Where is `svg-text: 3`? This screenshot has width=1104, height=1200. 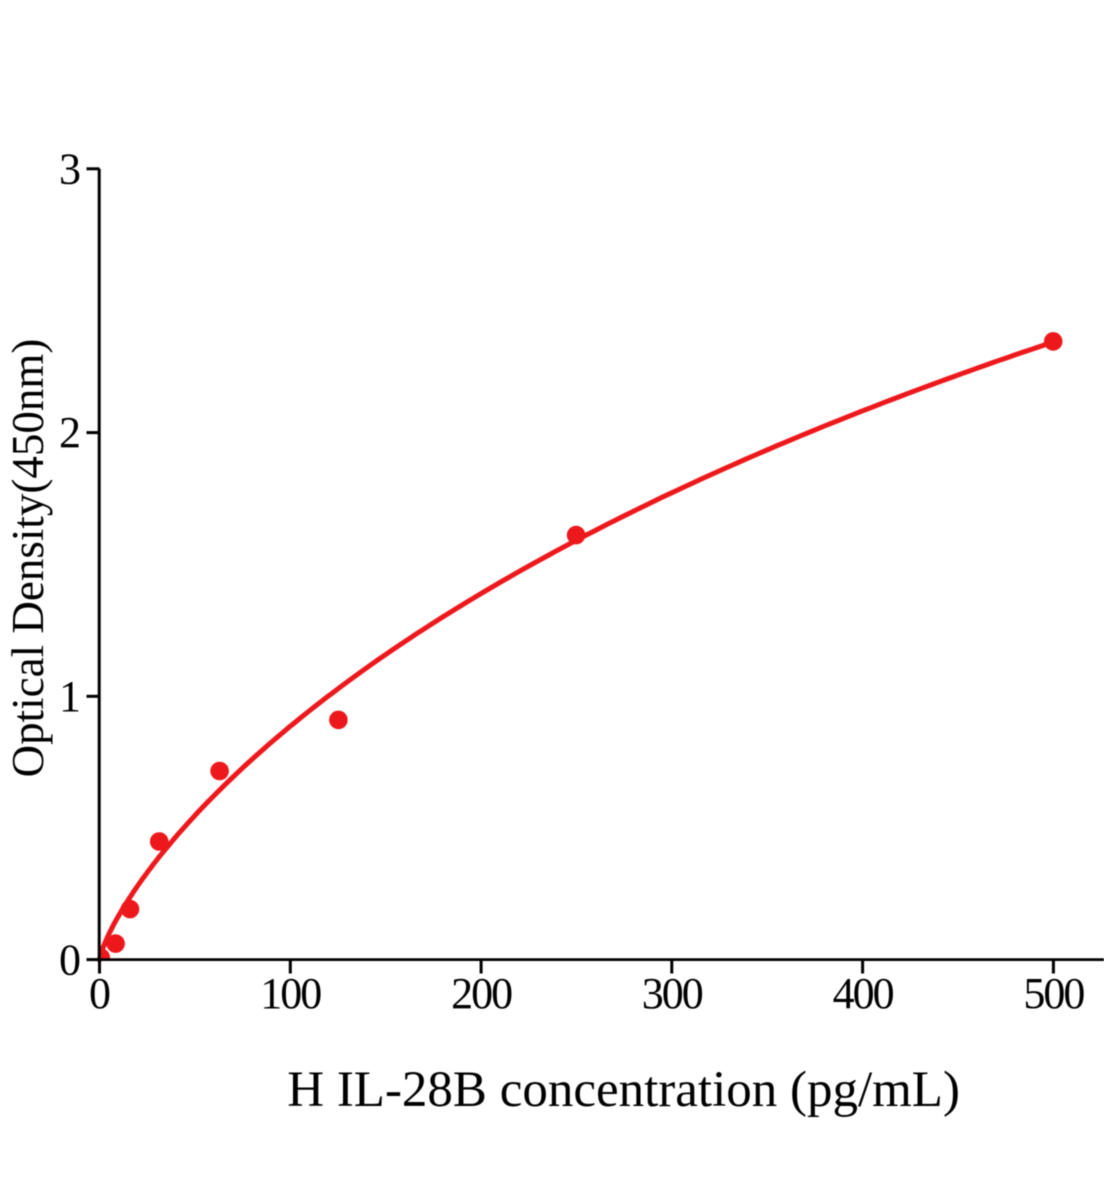
svg-text: 3 is located at coordinates (70, 168).